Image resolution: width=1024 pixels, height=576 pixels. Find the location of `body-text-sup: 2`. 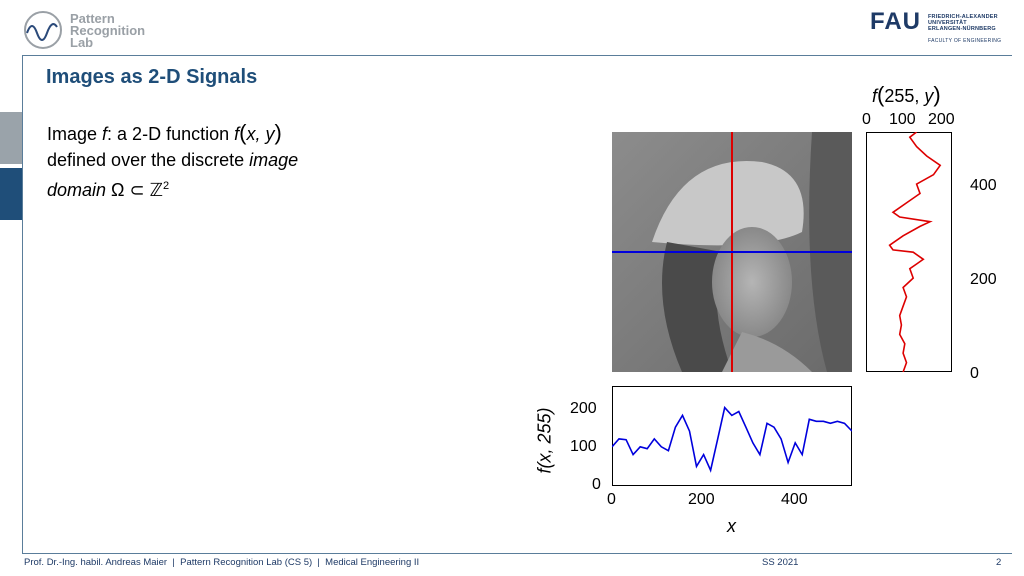

body-text-sup: 2 is located at coordinates (166, 186).